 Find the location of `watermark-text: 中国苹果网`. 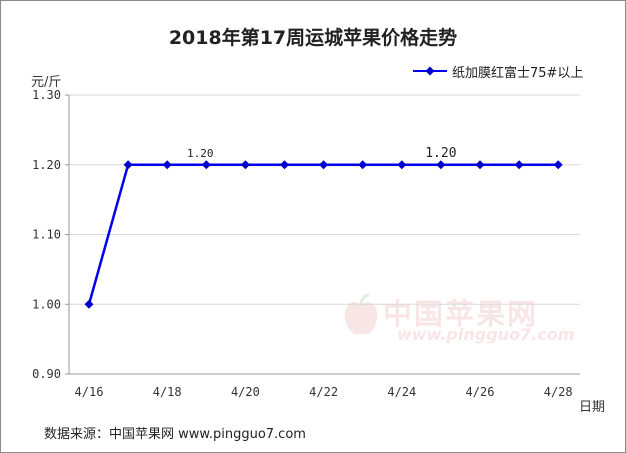

watermark-text: 中国苹果网 is located at coordinates (461, 314).